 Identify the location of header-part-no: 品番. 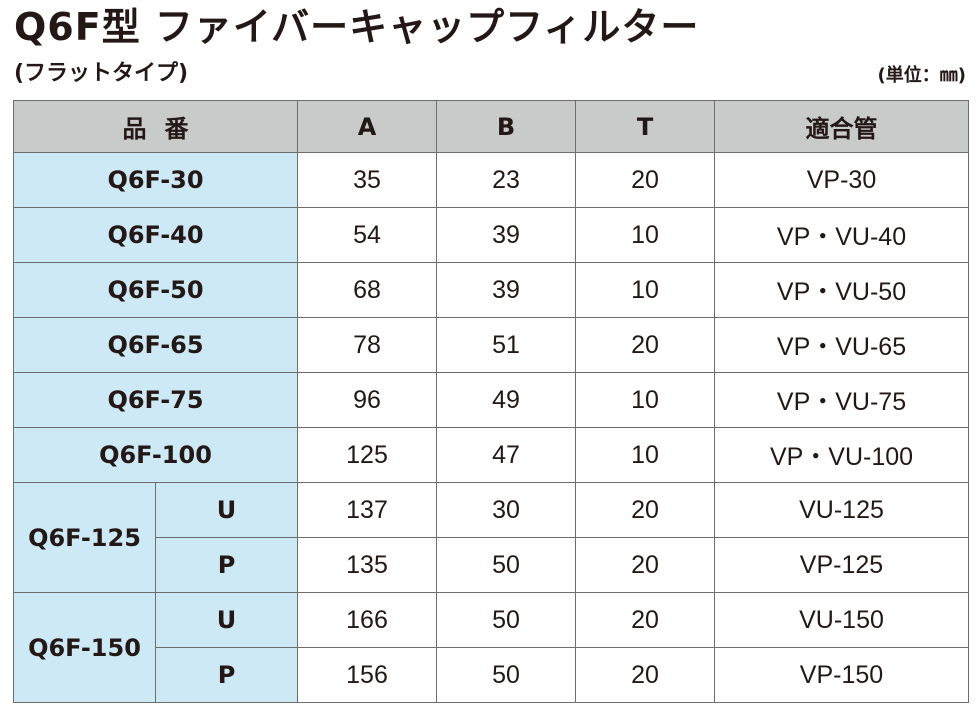
(155, 126).